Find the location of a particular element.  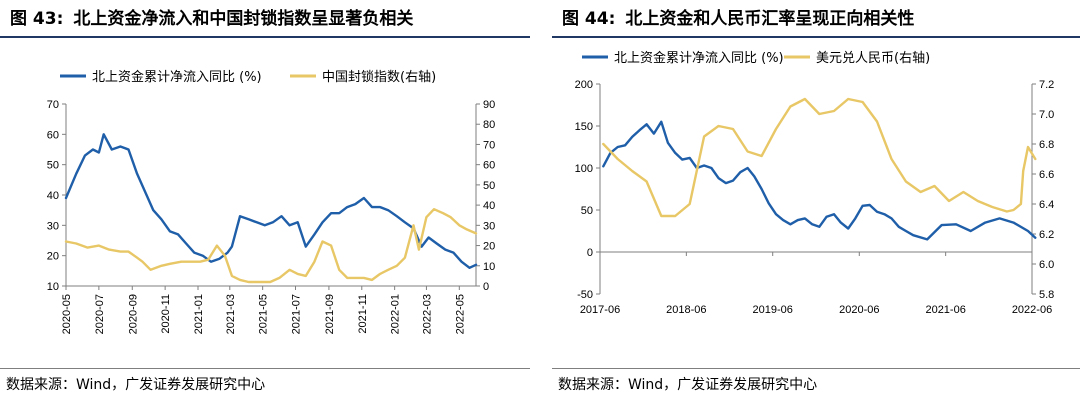

right-tick-label: 60 is located at coordinates (489, 166).